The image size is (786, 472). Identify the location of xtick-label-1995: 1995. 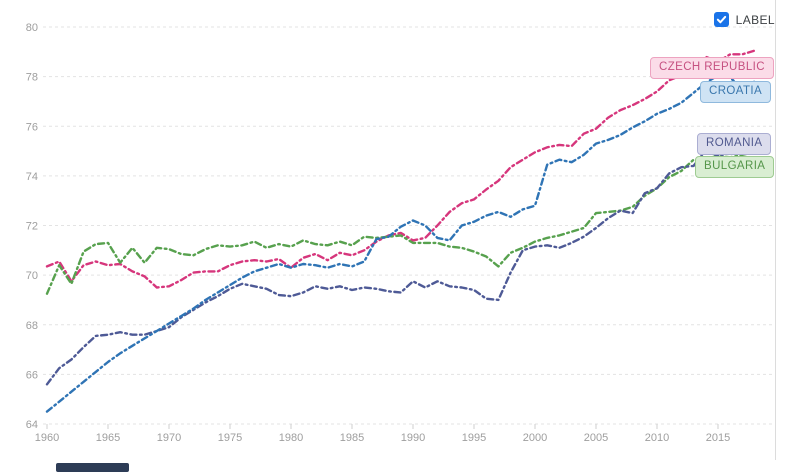
(474, 438).